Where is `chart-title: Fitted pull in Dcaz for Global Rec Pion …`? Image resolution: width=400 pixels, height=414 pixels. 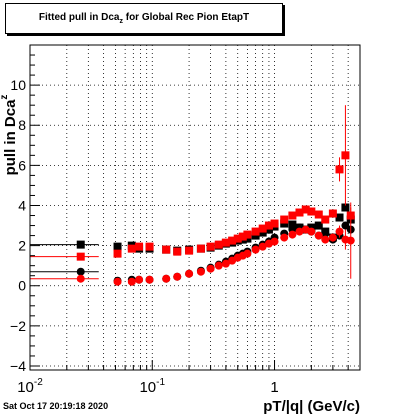 chart-title: Fitted pull in Dcaz for Global Rec Pion … is located at coordinates (144, 18).